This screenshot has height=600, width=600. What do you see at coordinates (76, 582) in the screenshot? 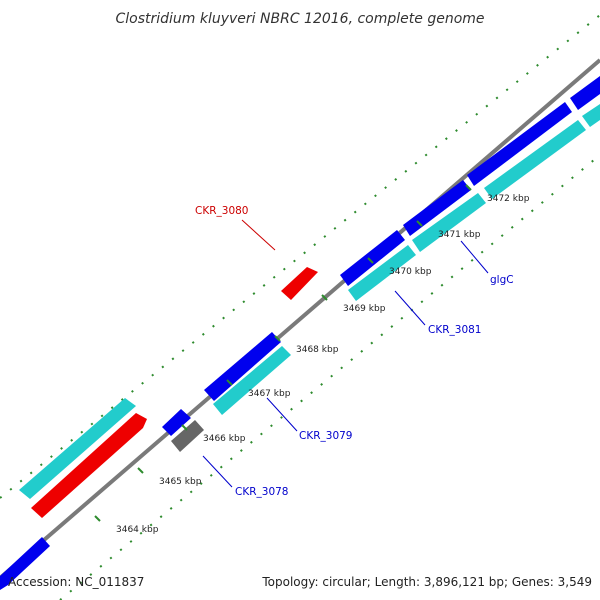
I see `accession-text: Accession: NC_011837` at bounding box center [76, 582].